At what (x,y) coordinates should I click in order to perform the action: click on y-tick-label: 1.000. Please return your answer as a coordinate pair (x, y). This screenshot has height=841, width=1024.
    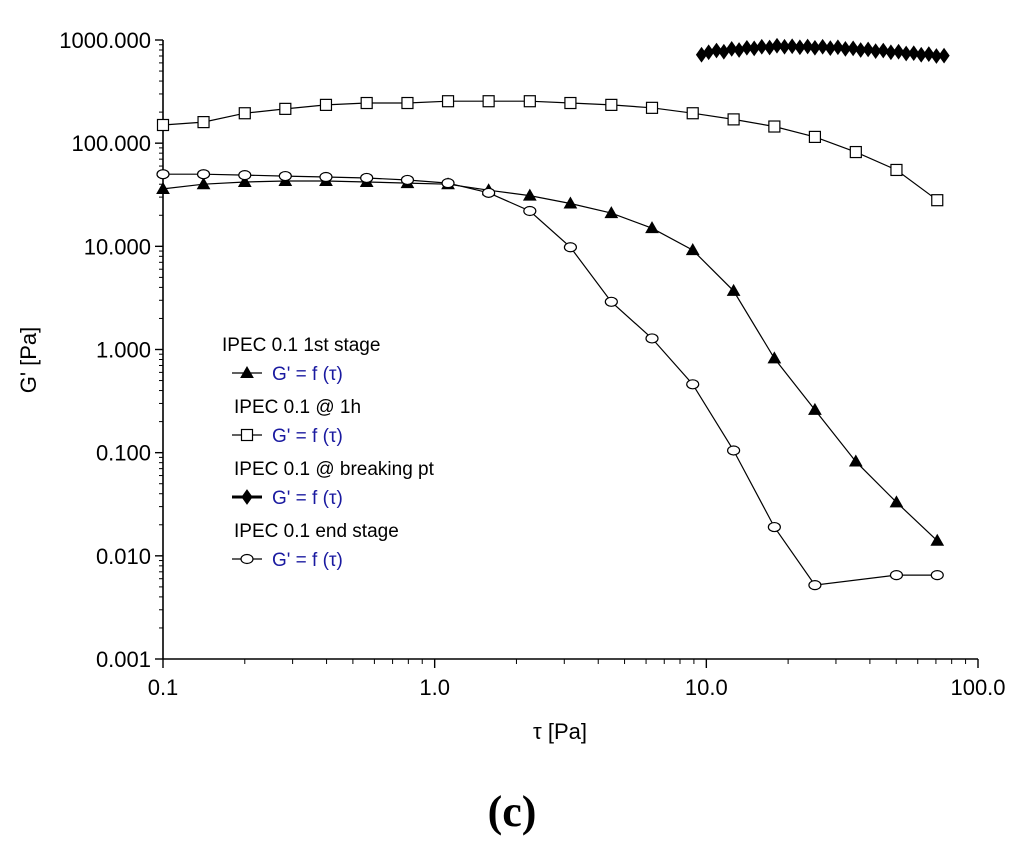
    Looking at the image, I should click on (123, 350).